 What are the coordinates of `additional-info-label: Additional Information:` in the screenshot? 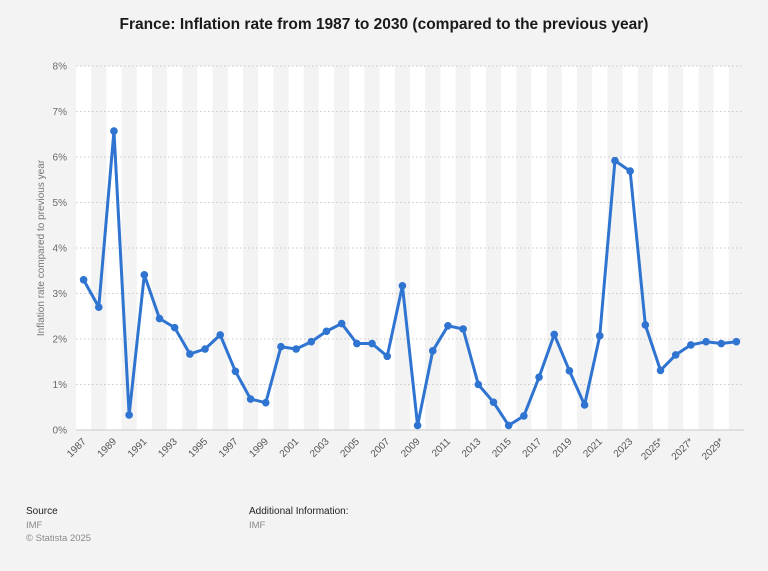 It's located at (299, 511).